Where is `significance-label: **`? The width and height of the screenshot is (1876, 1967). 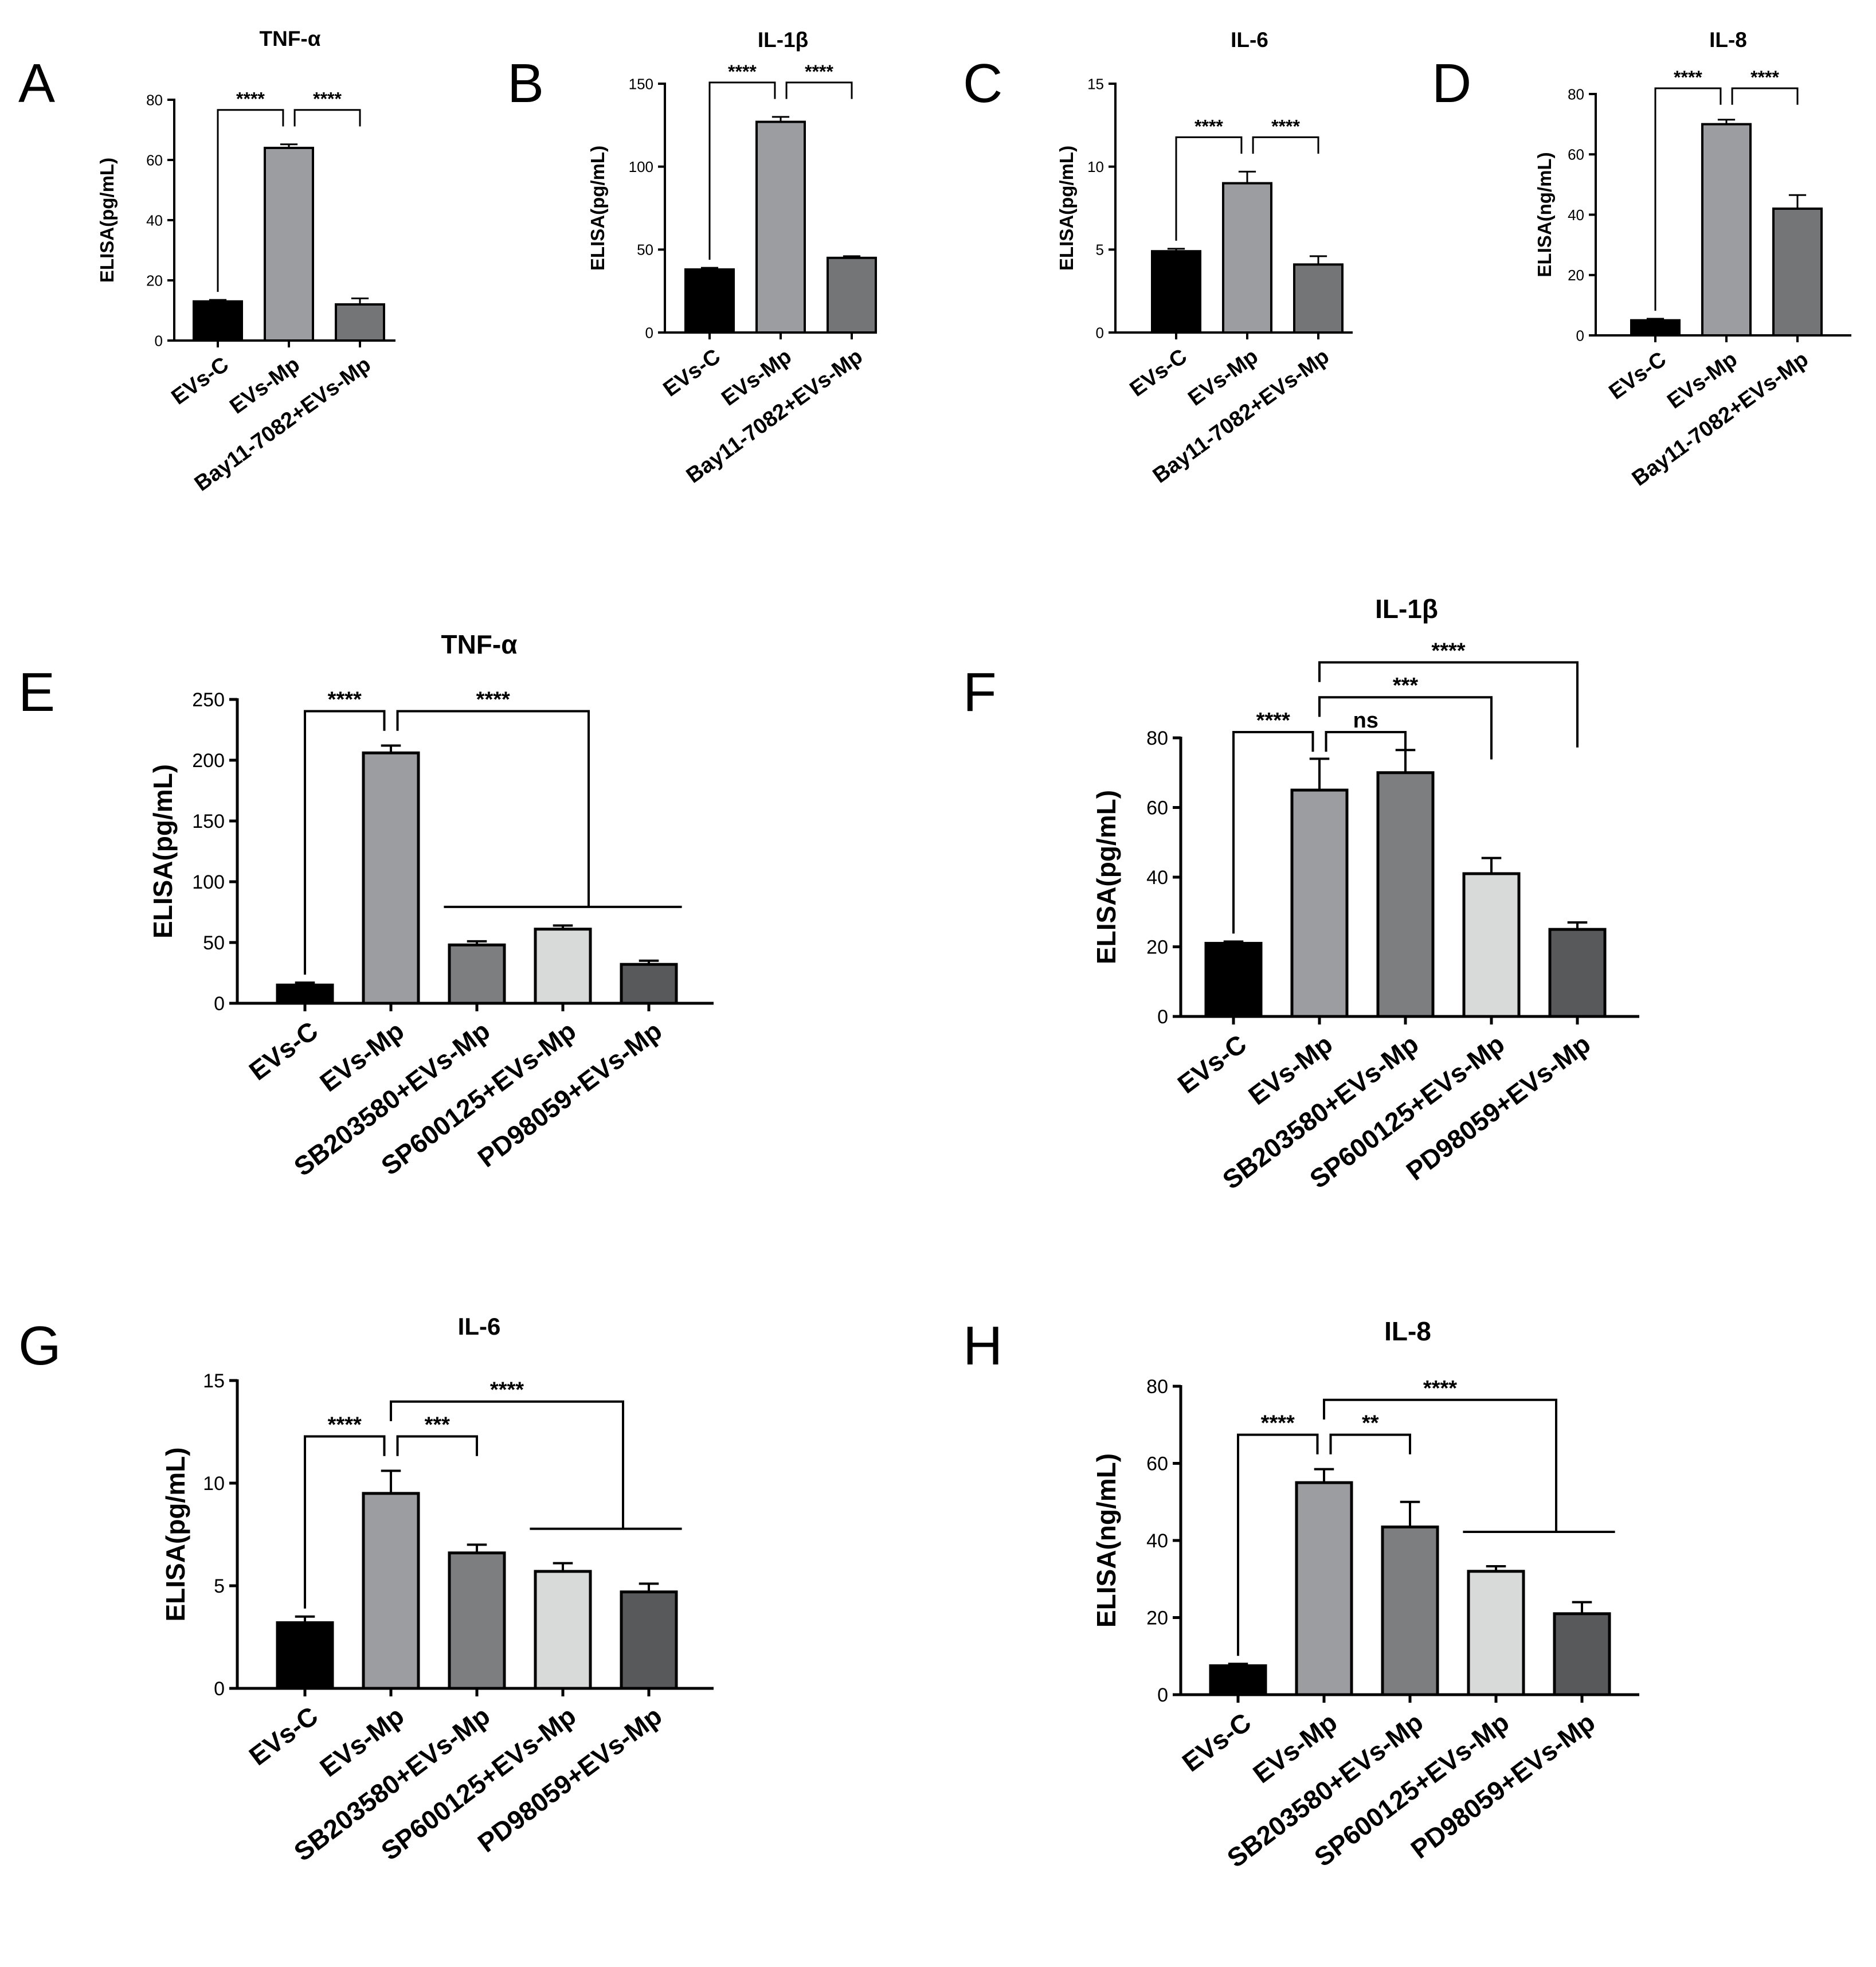
significance-label: ** is located at coordinates (1371, 1424).